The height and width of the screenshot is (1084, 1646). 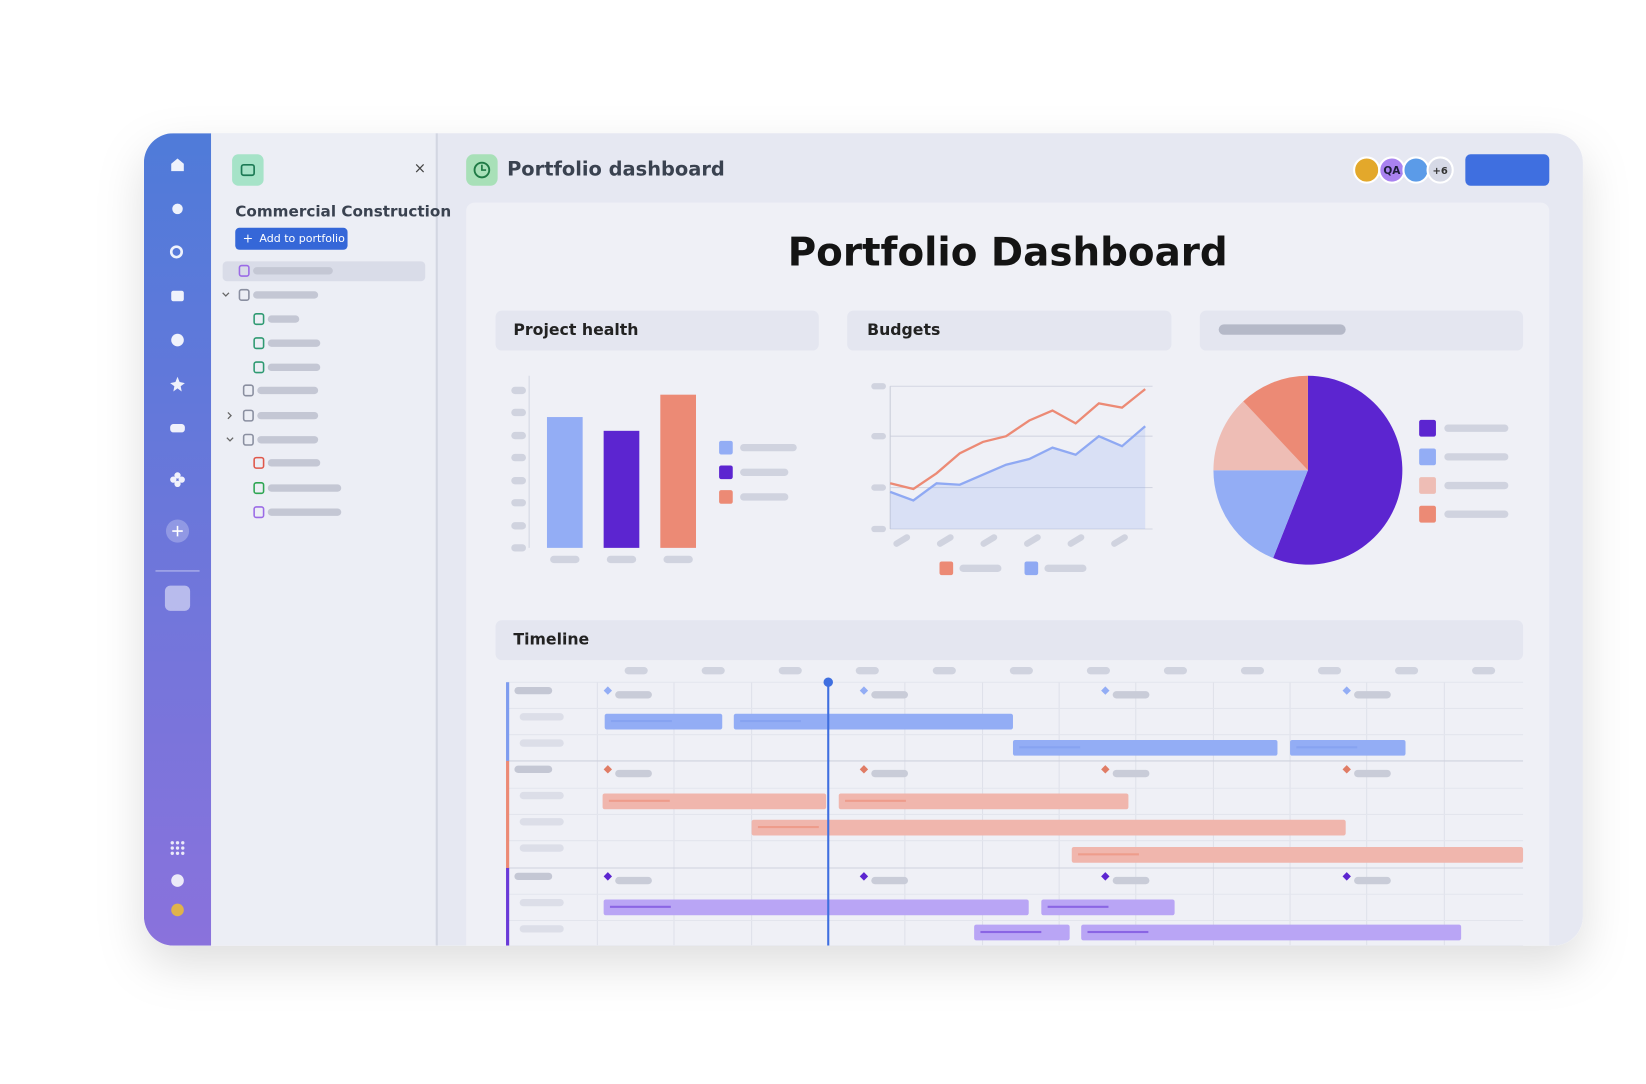 What do you see at coordinates (248, 237) in the screenshot?
I see `add-button-plus: +` at bounding box center [248, 237].